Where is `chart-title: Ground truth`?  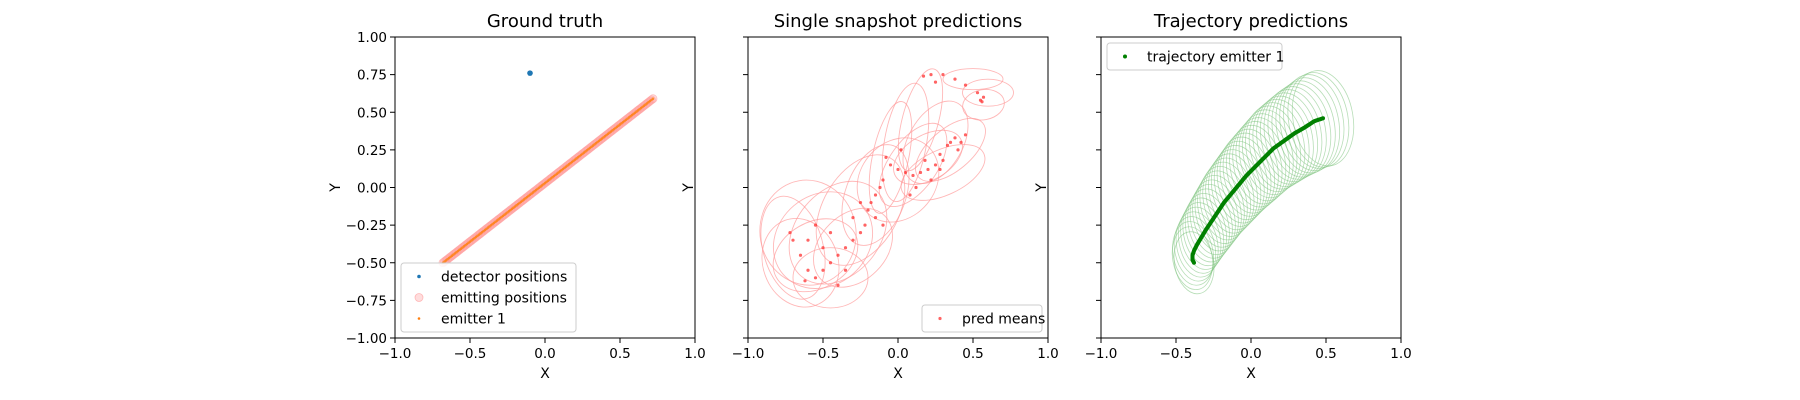 chart-title: Ground truth is located at coordinates (545, 21).